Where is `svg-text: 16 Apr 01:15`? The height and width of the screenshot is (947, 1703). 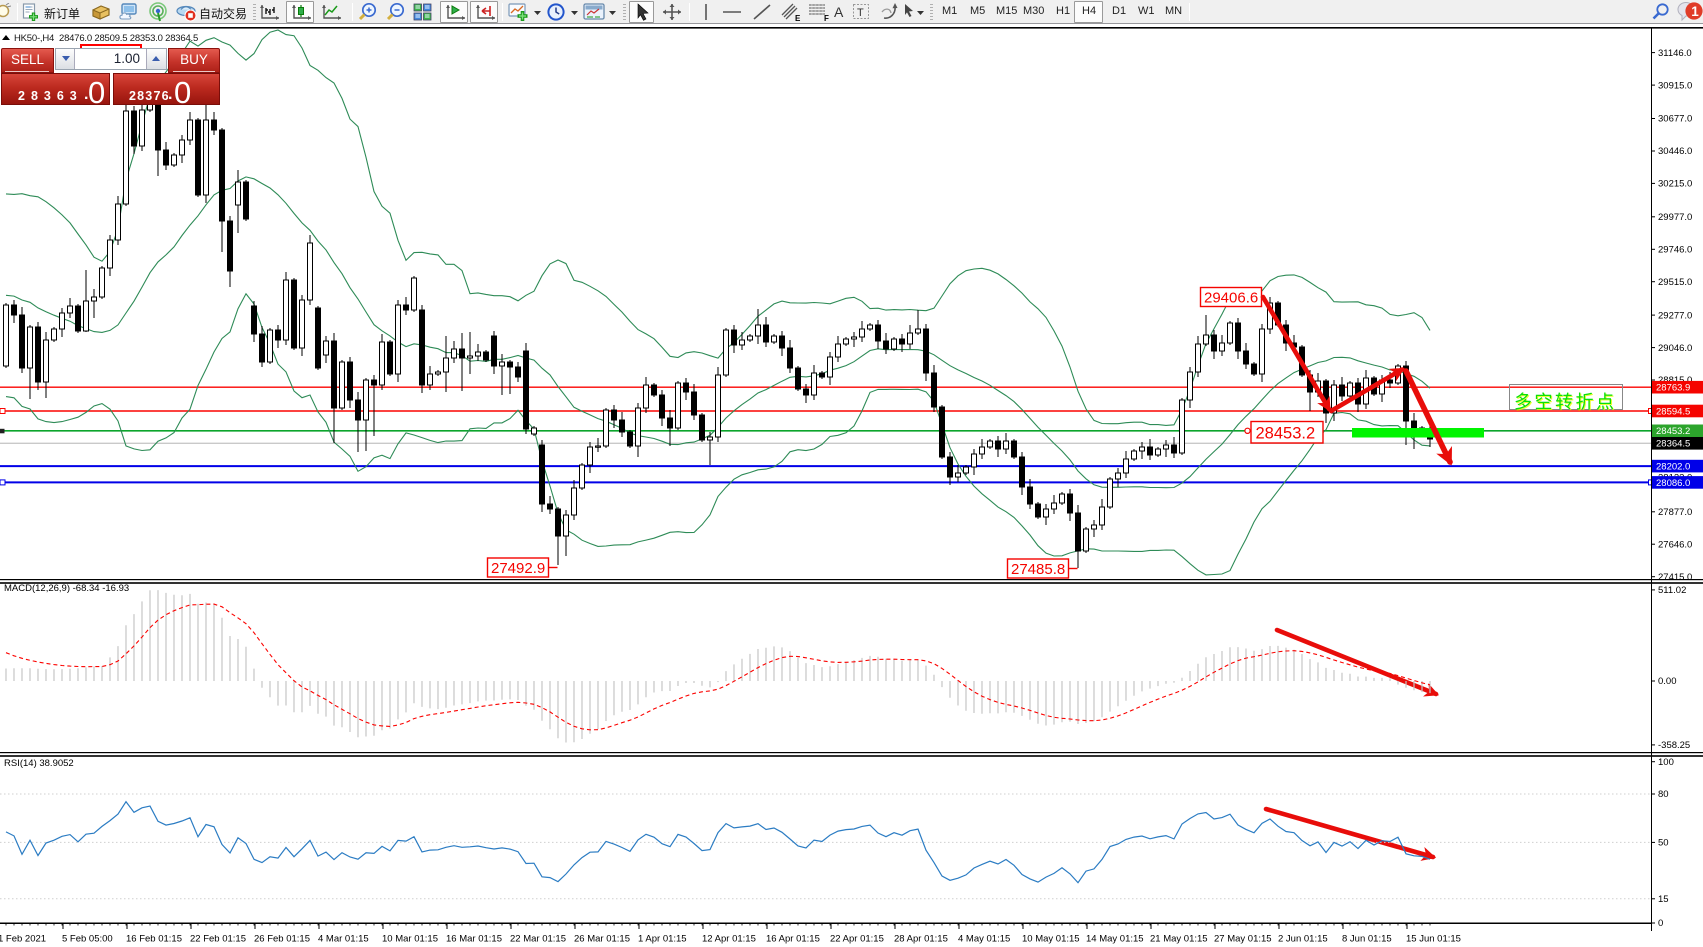
svg-text: 16 Apr 01:15 is located at coordinates (793, 939).